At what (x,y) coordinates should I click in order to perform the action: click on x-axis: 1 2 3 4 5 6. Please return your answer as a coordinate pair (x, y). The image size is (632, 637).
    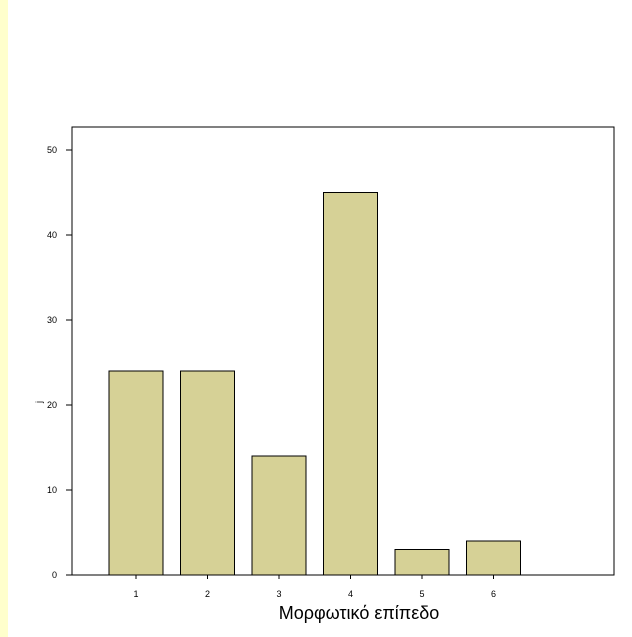
    Looking at the image, I should click on (314, 587).